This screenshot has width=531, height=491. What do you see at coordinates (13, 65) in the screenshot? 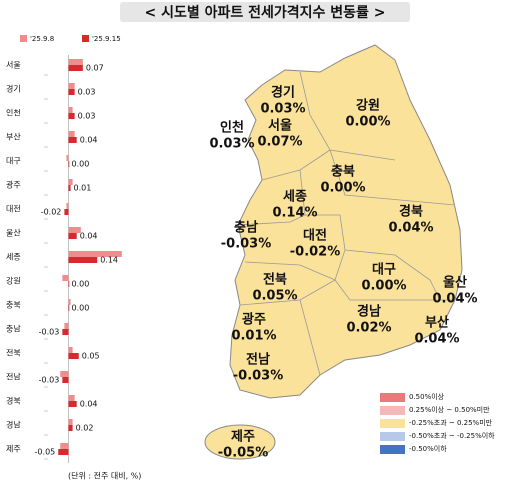
I see `category-label: 서울` at bounding box center [13, 65].